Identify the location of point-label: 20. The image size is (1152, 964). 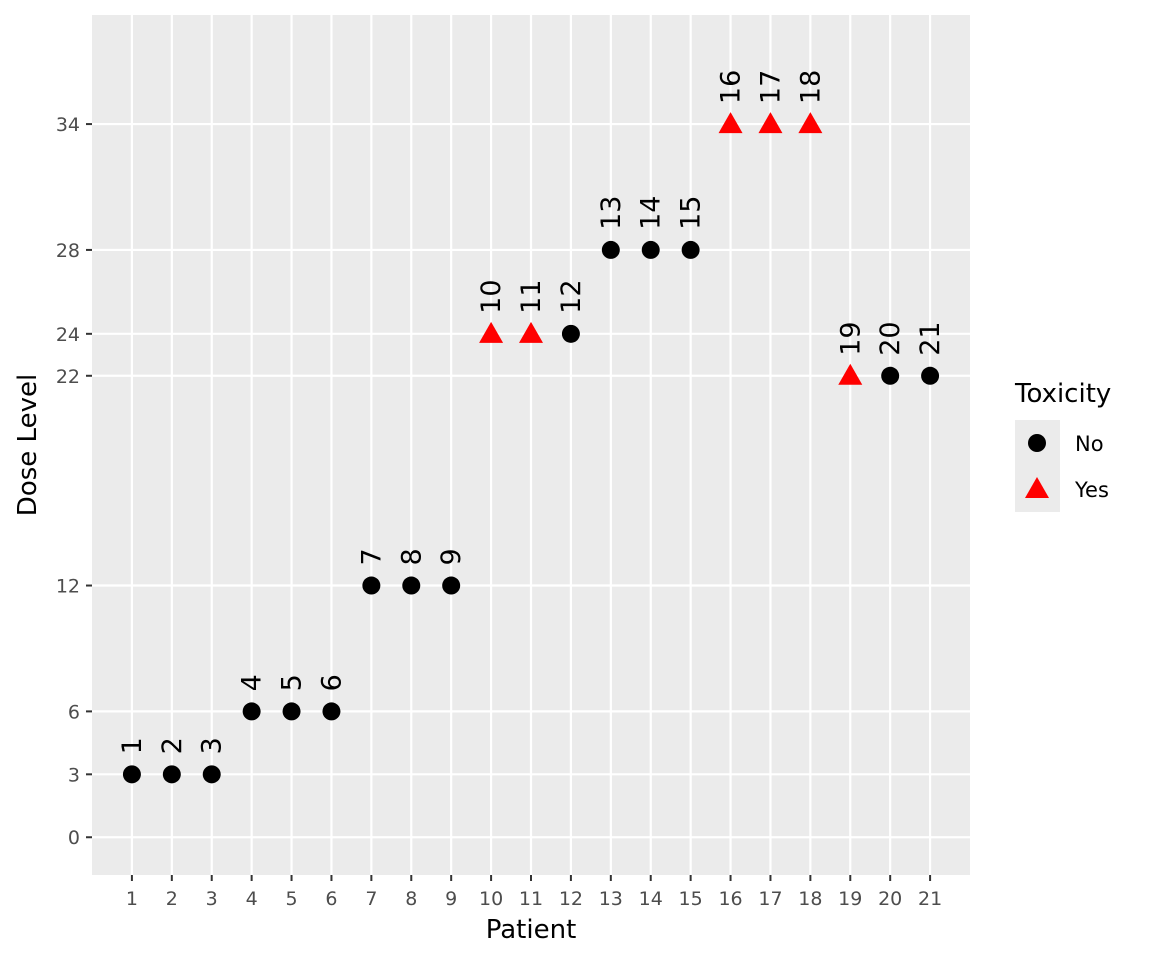
(890, 338).